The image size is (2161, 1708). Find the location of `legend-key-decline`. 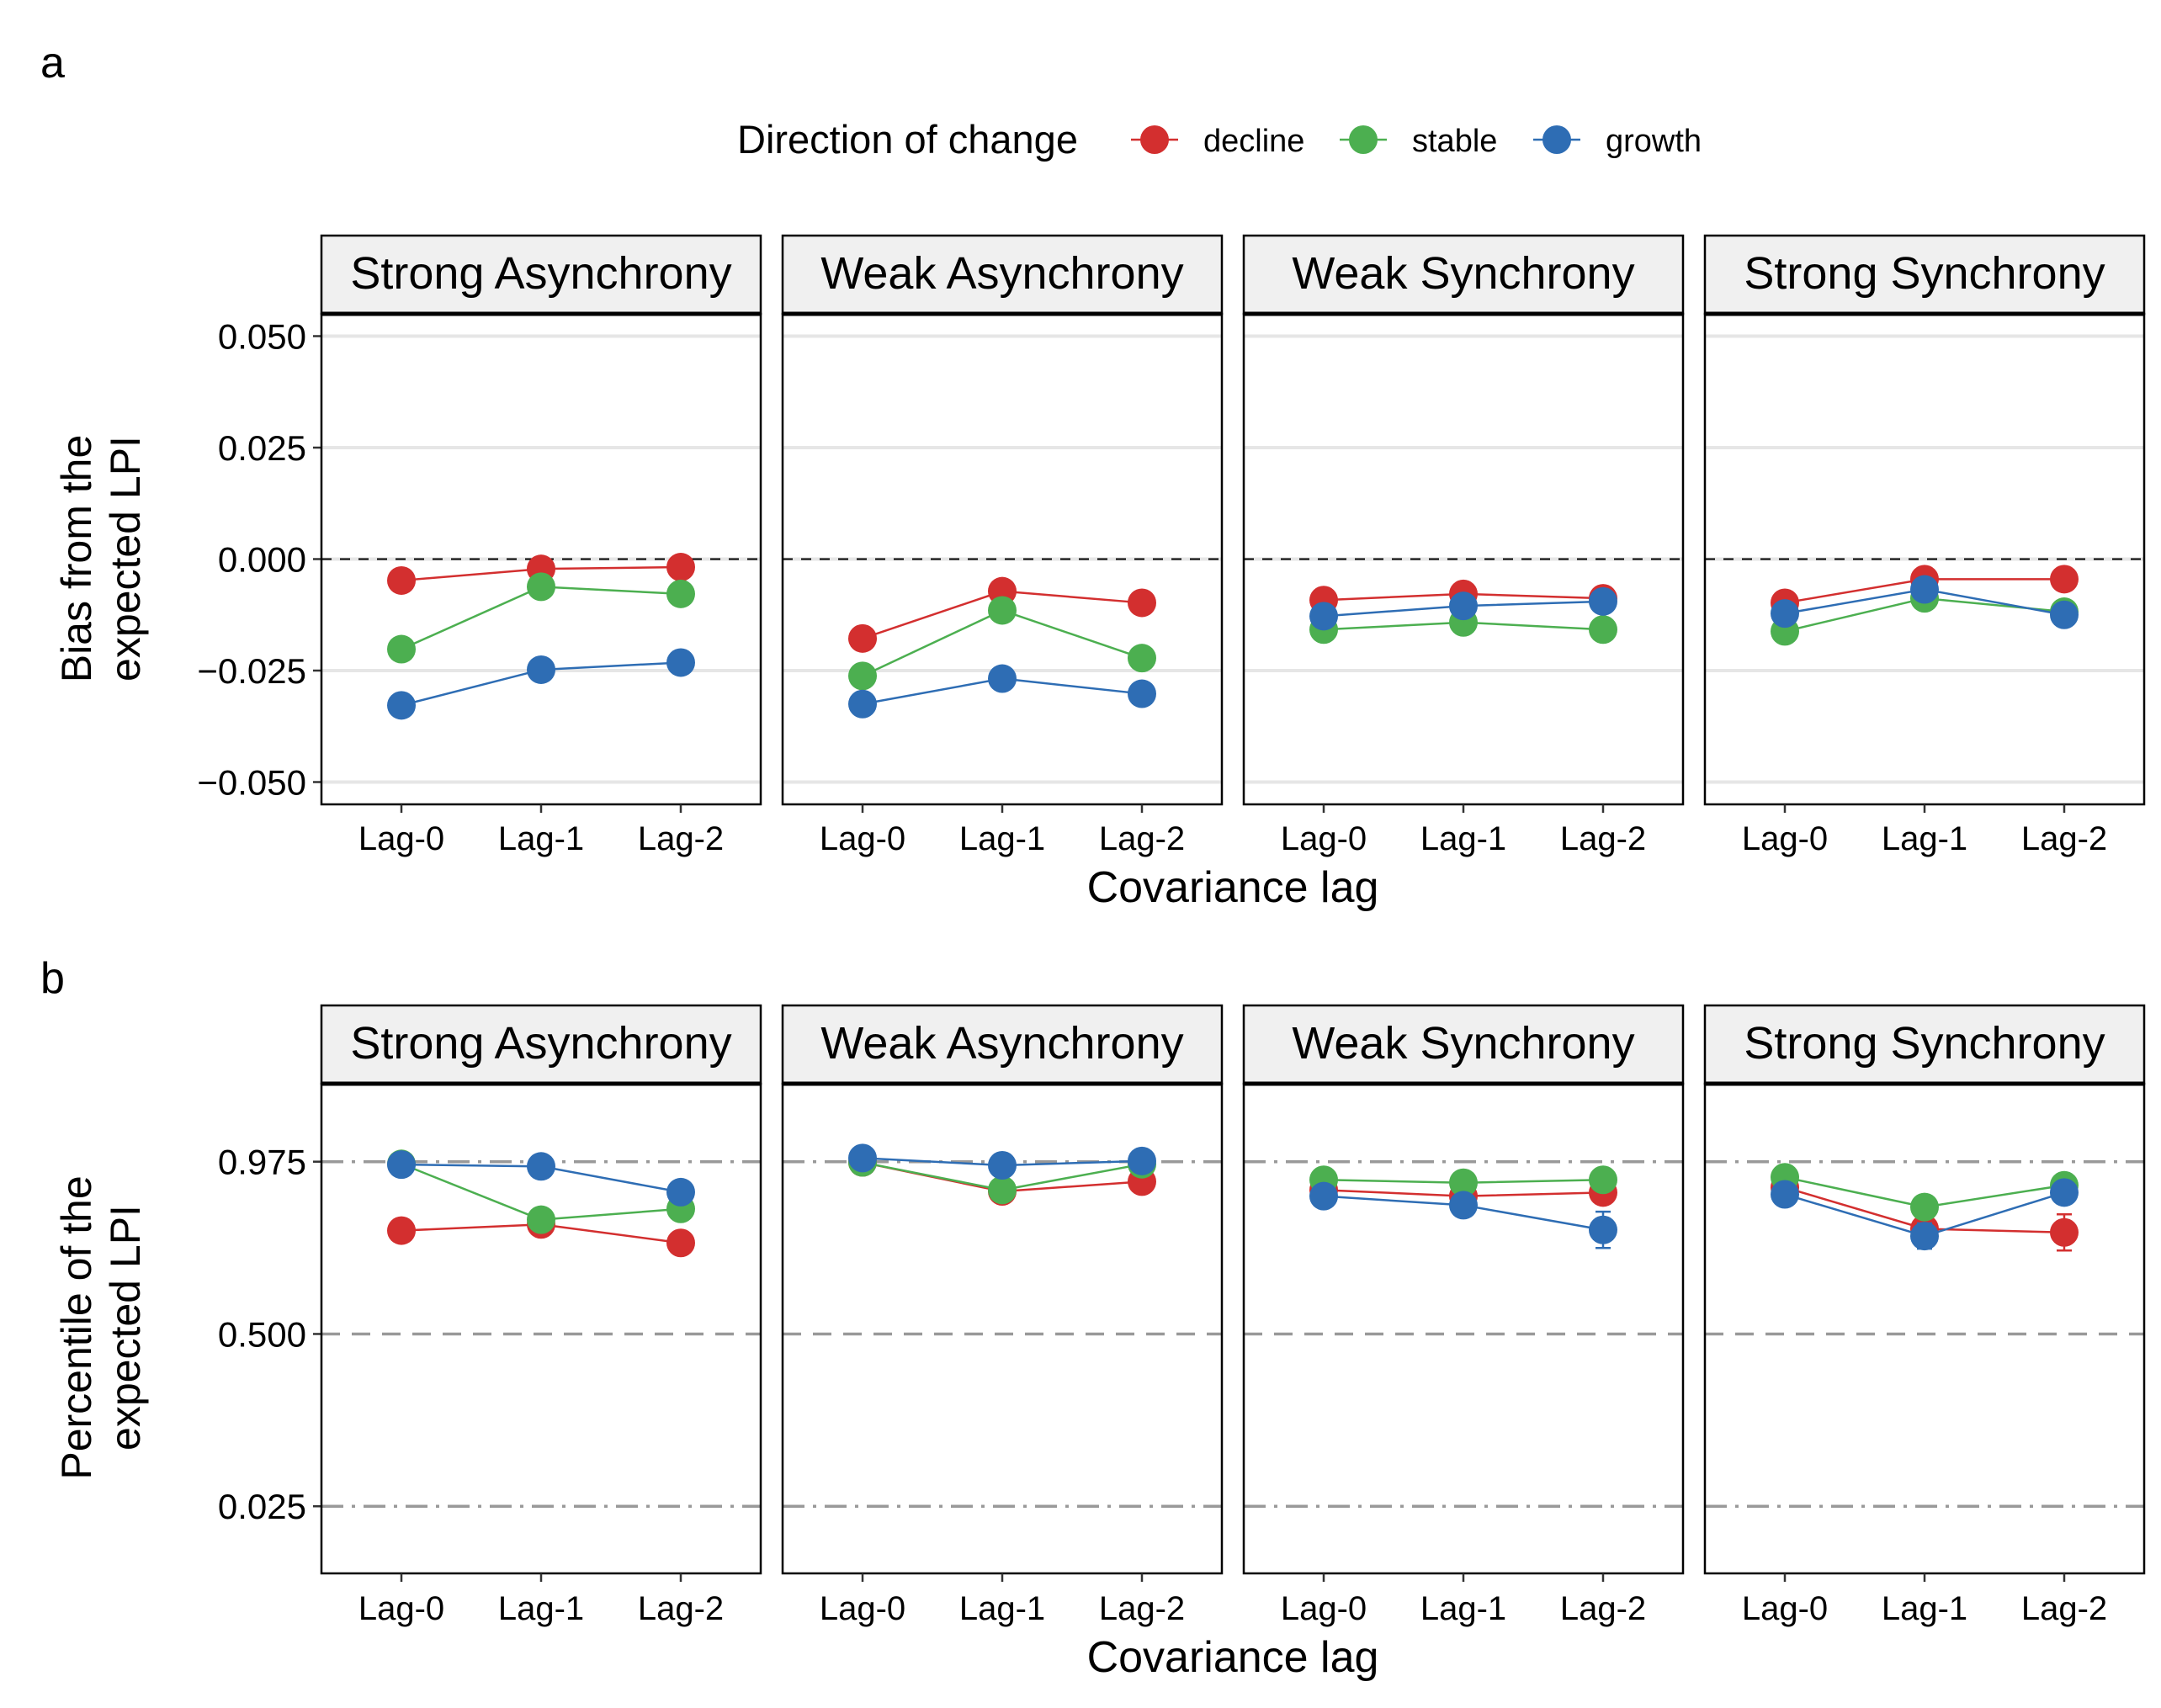

legend-key-decline is located at coordinates (1154, 140).